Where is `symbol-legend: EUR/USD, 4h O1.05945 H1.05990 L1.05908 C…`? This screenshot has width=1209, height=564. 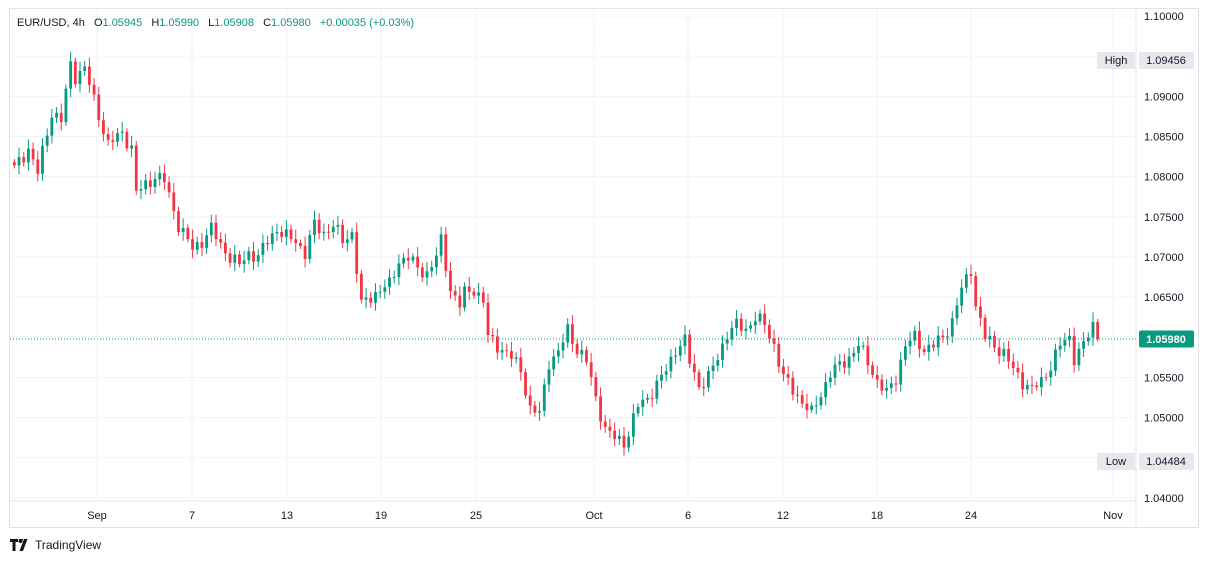
symbol-legend: EUR/USD, 4h O1.05945 H1.05990 L1.05908 C… is located at coordinates (216, 23).